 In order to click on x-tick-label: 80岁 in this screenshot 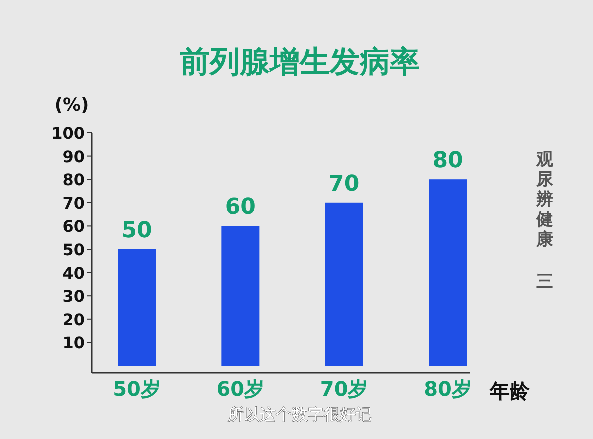, I will do `click(448, 389)`.